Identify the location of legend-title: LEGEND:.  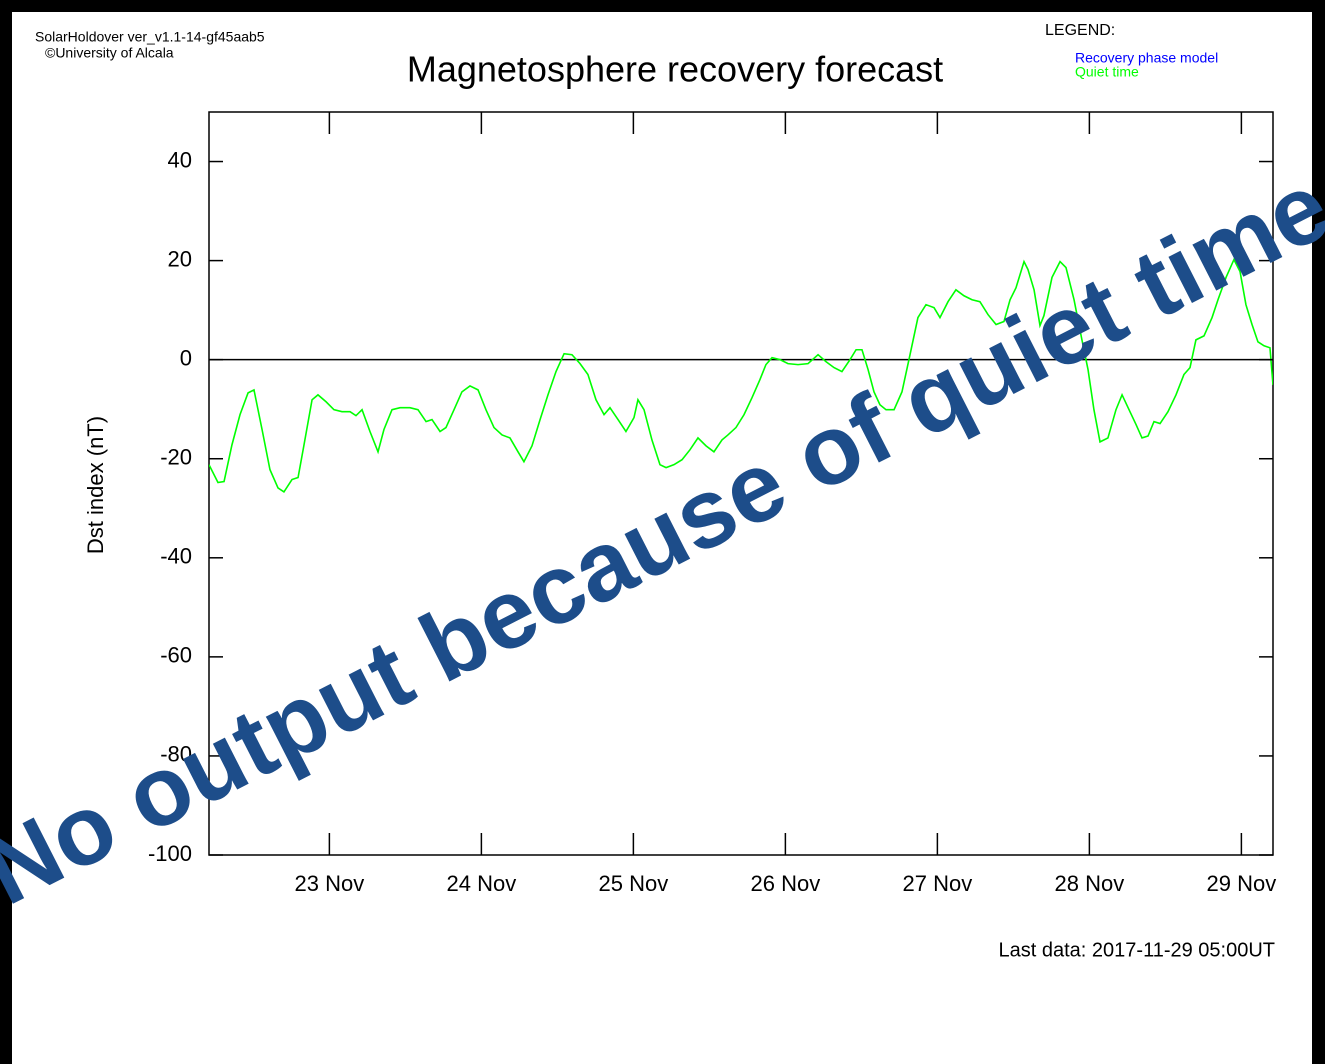
(1080, 30).